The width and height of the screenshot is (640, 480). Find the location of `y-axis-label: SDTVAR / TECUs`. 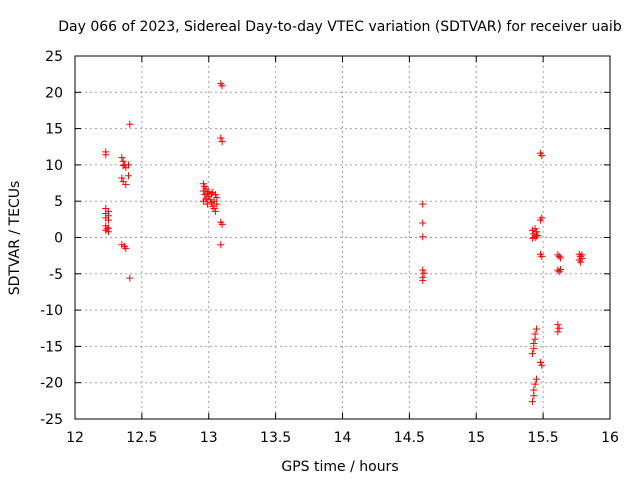

y-axis-label: SDTVAR / TECUs is located at coordinates (15, 238).